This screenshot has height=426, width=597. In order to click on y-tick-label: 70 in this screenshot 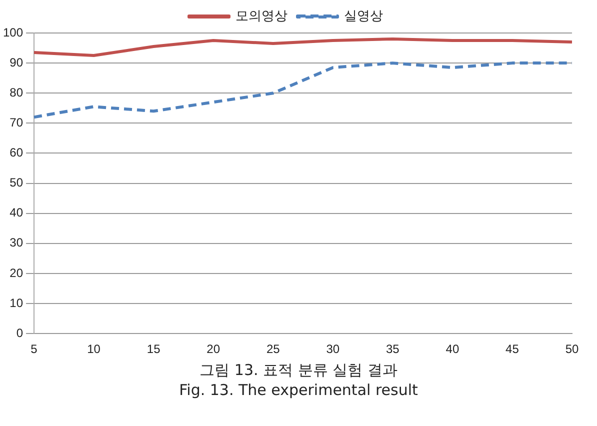, I will do `click(17, 122)`.